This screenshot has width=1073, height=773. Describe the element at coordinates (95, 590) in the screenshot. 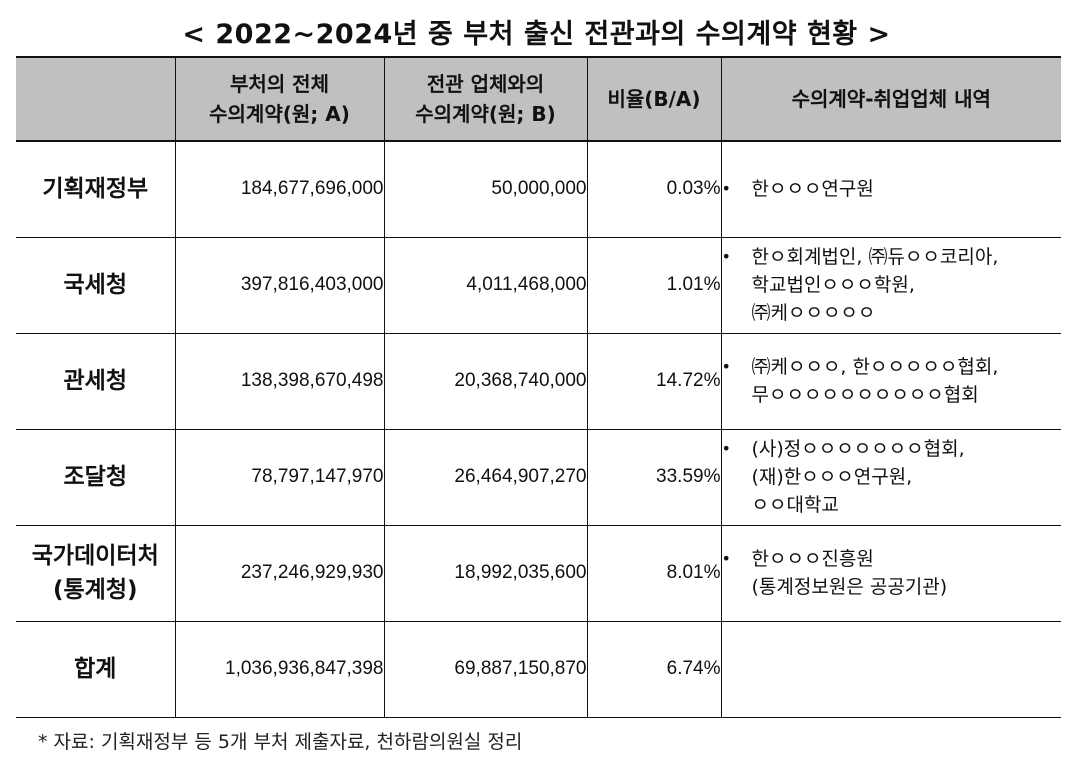

I see `dept-name-sub: (통계청)` at that location.